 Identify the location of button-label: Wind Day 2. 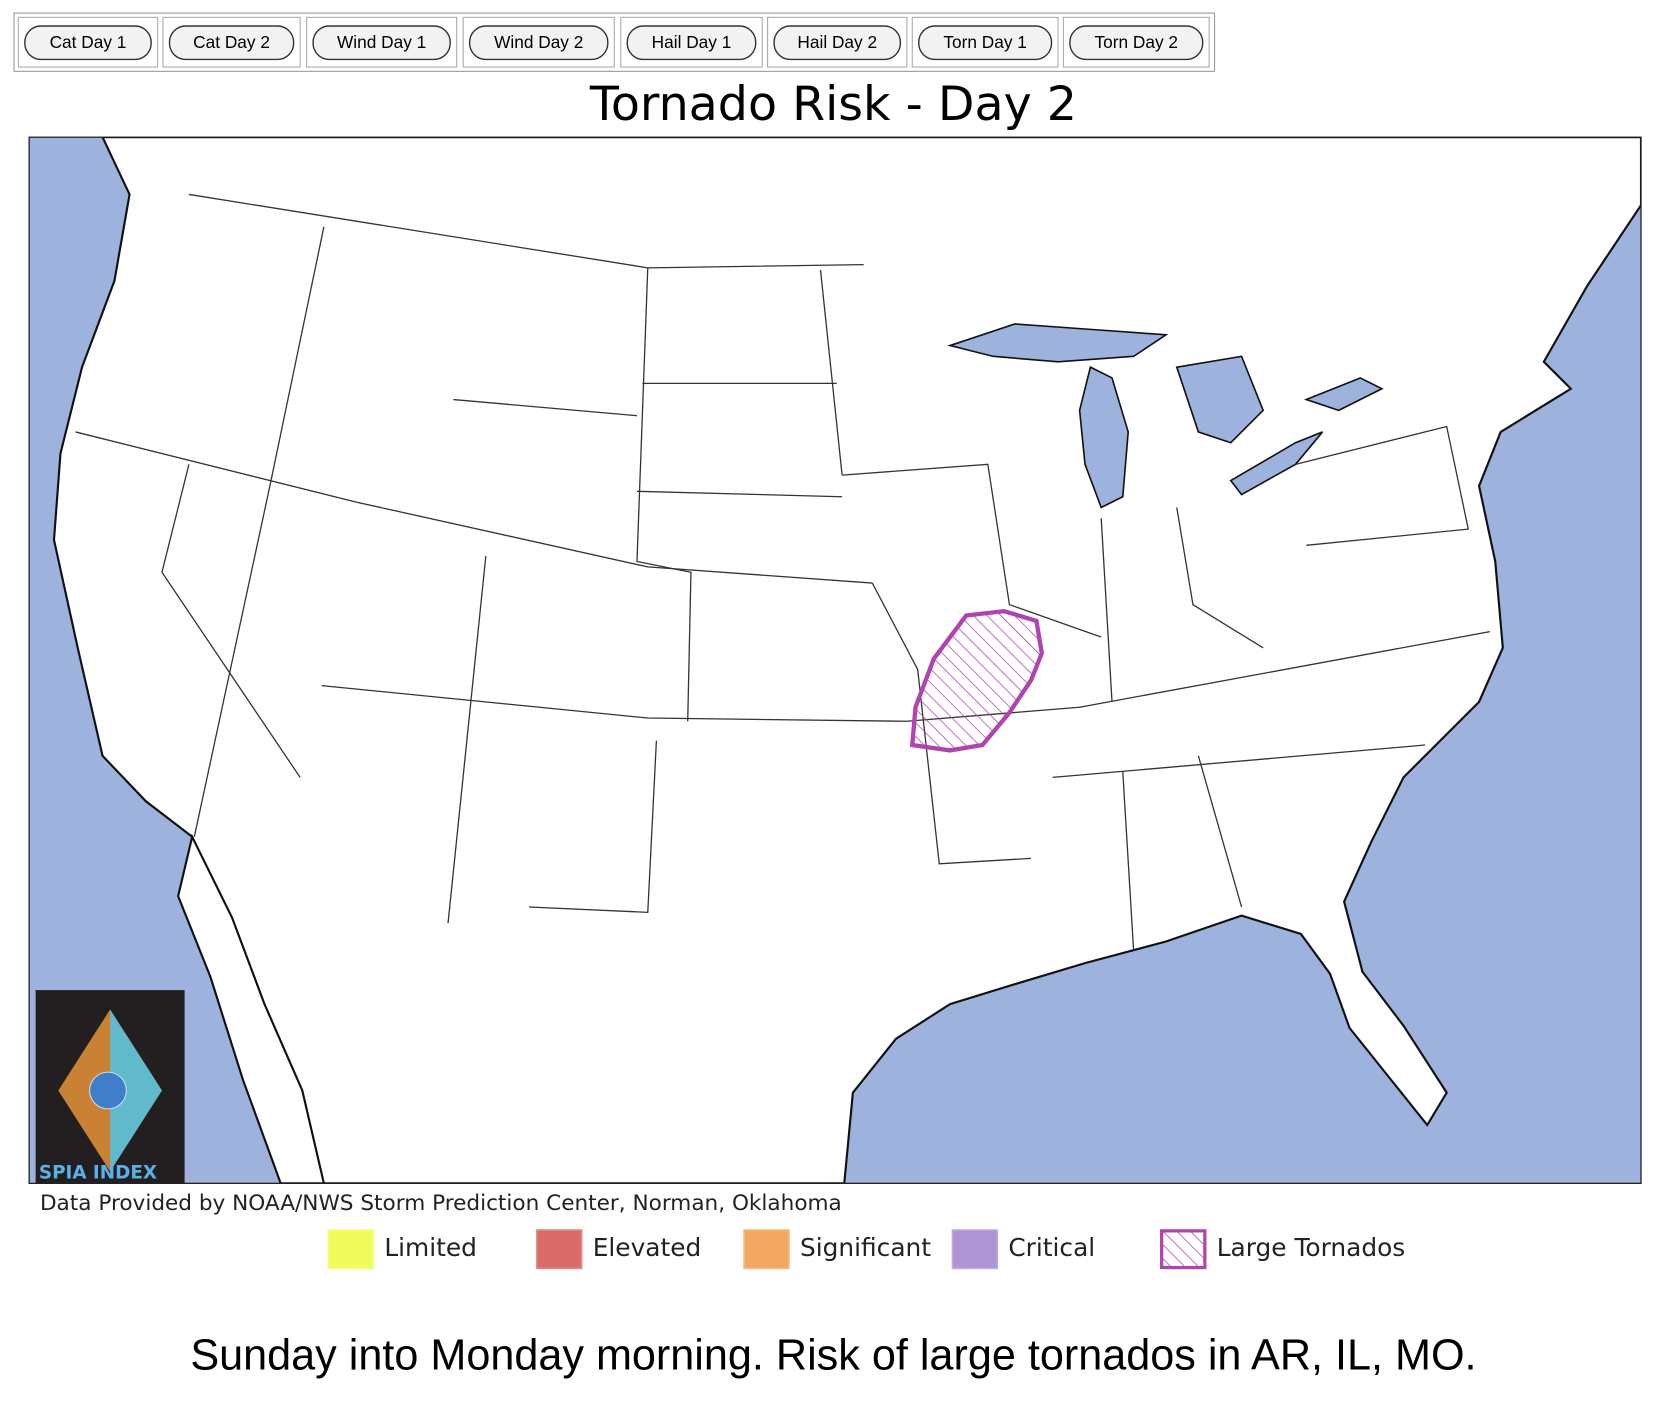
(538, 42).